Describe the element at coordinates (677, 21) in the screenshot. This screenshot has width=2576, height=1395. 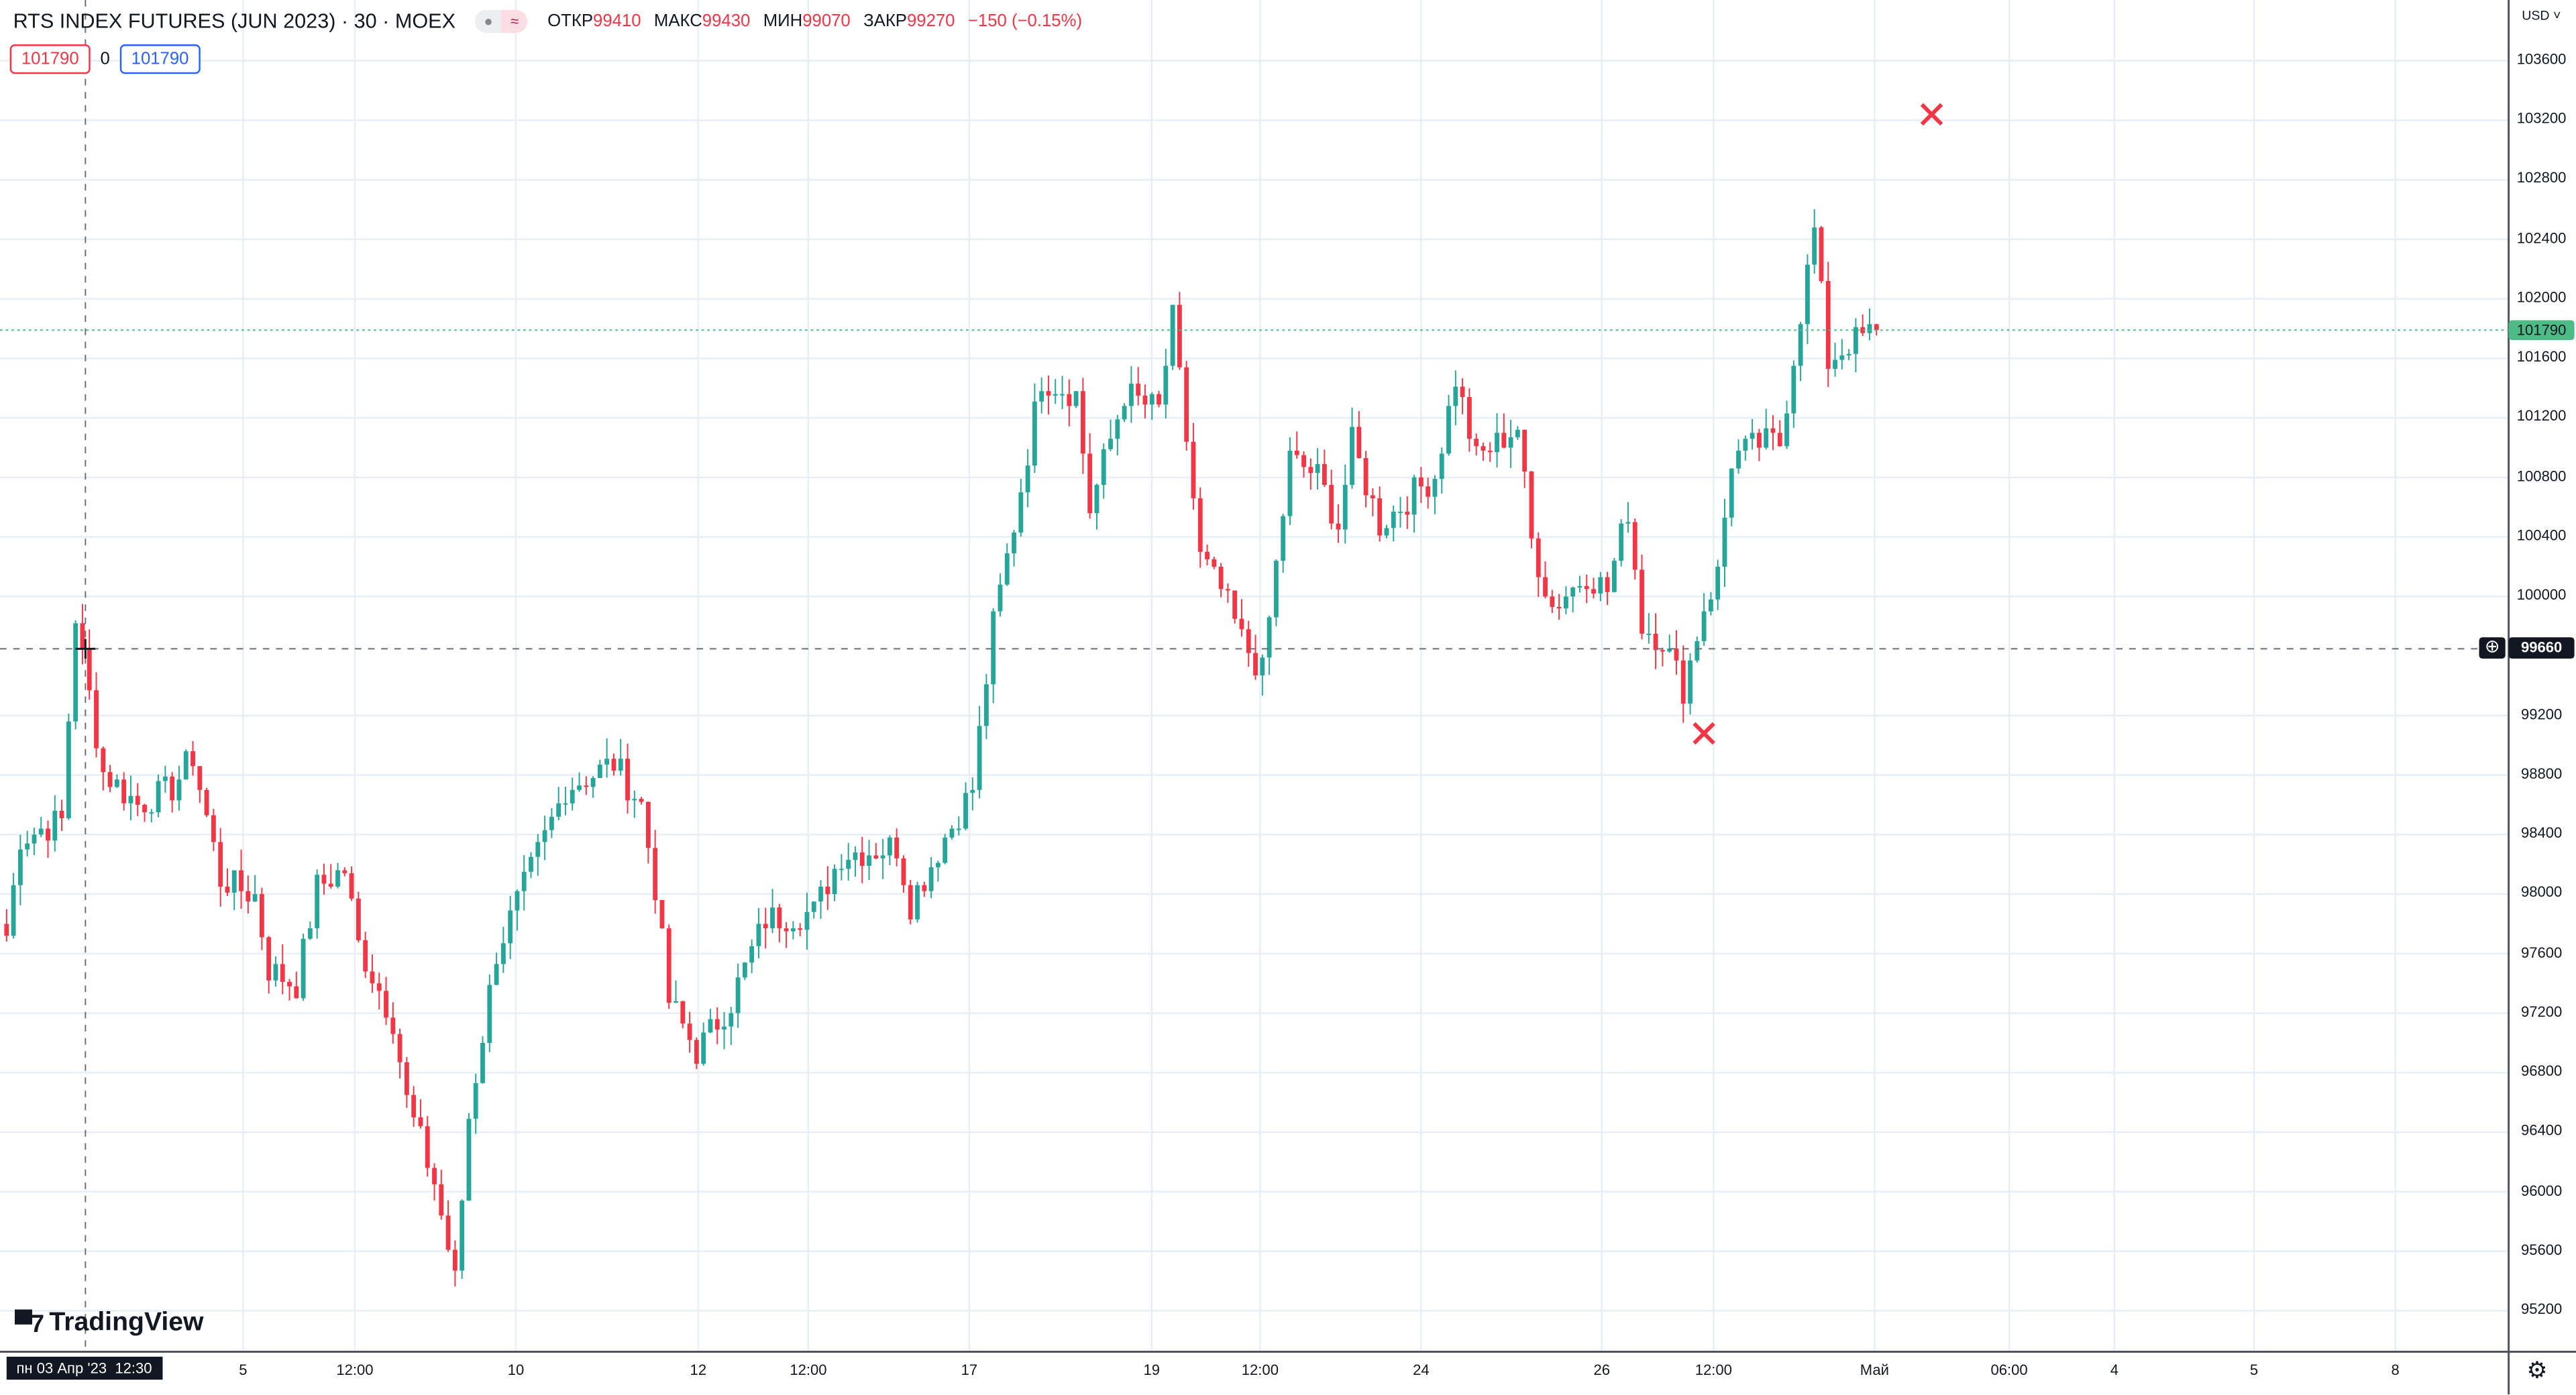
I see `high-label: МАКС` at that location.